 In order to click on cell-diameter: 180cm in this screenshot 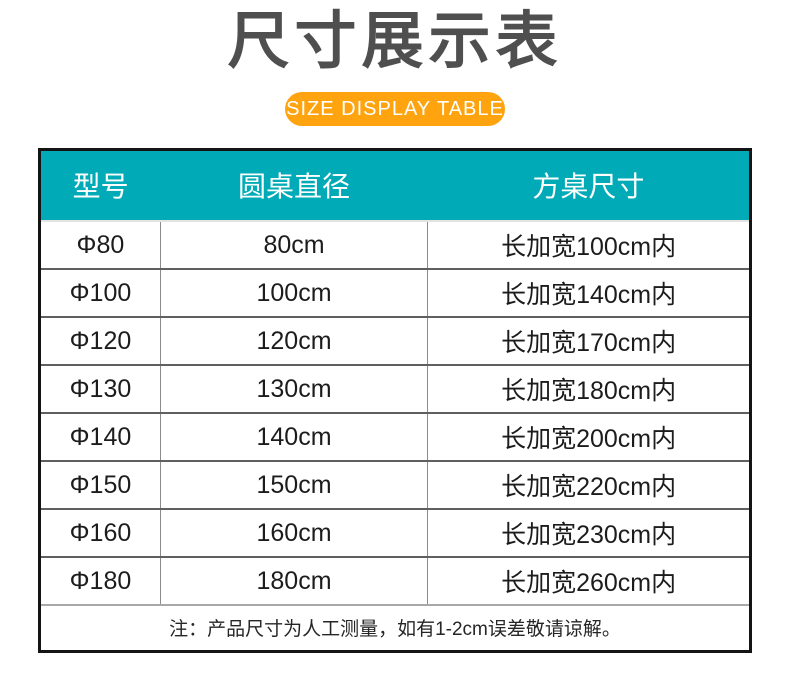, I will do `click(293, 581)`.